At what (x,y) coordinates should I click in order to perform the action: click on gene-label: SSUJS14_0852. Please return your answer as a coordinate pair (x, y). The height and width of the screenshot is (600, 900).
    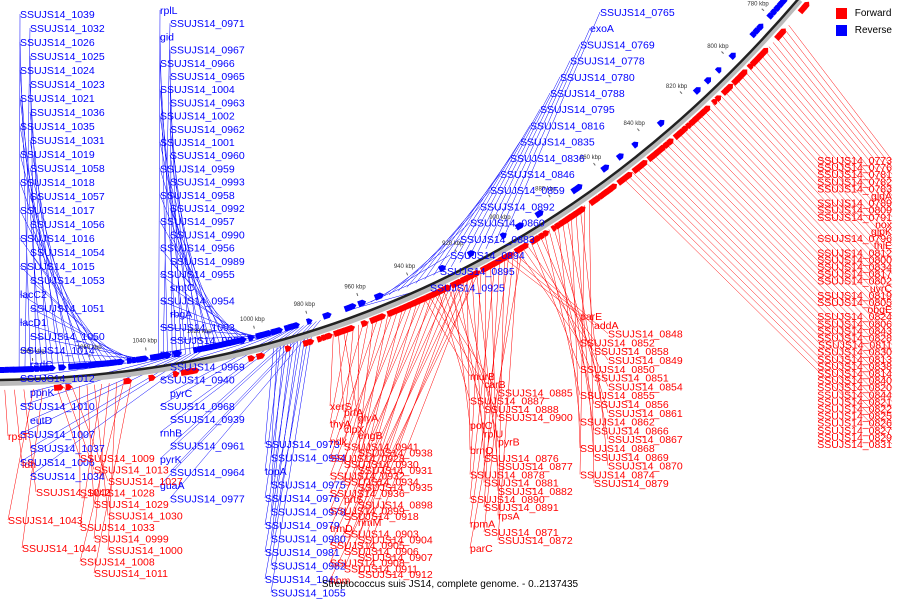
    Looking at the image, I should click on (617, 343).